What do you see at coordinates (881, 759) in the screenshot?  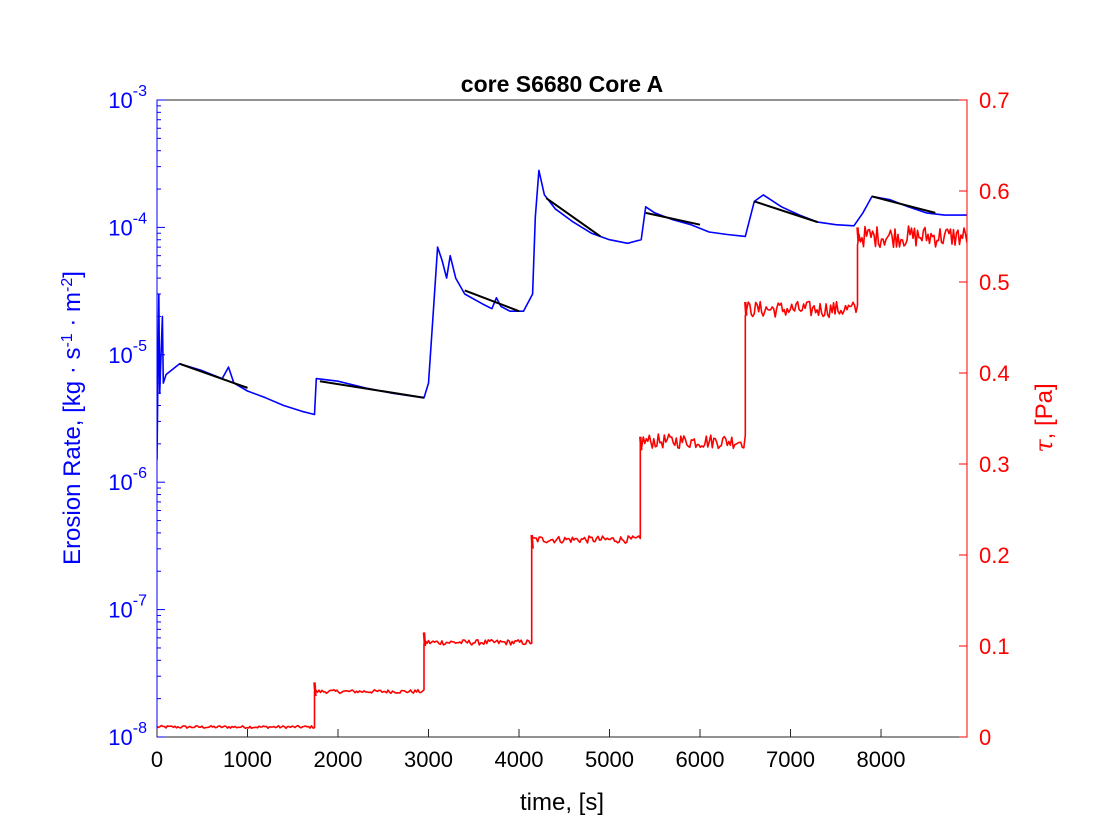 I see `x-tick-label: 8000` at bounding box center [881, 759].